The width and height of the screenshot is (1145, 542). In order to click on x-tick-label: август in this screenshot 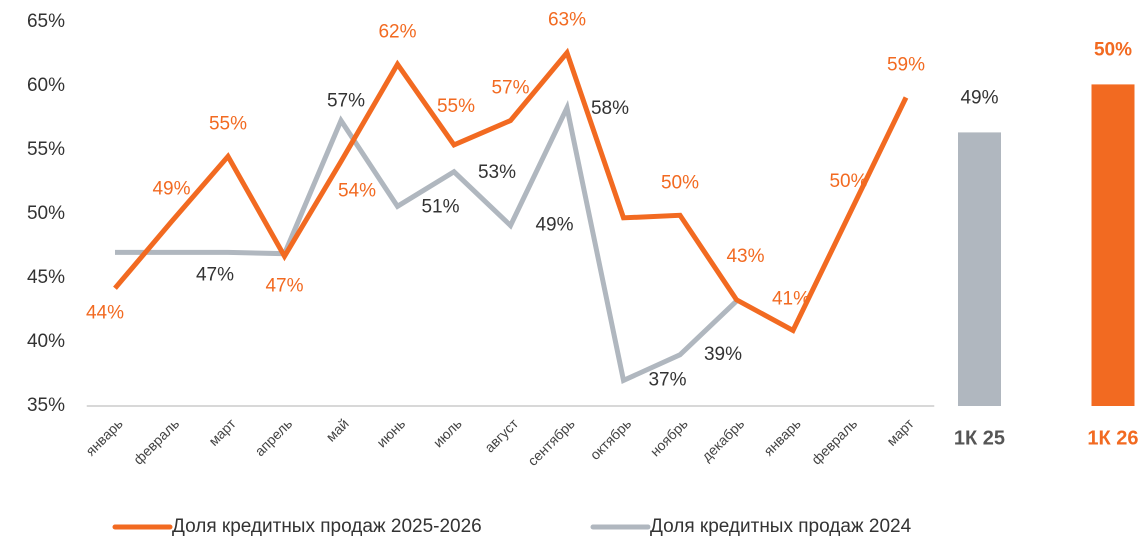, I will do `click(501, 435)`.